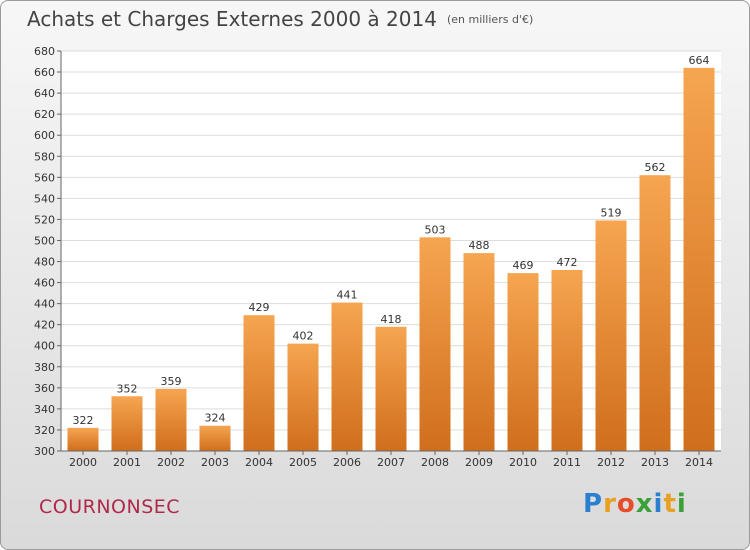  I want to click on data-label: 469, so click(523, 265).